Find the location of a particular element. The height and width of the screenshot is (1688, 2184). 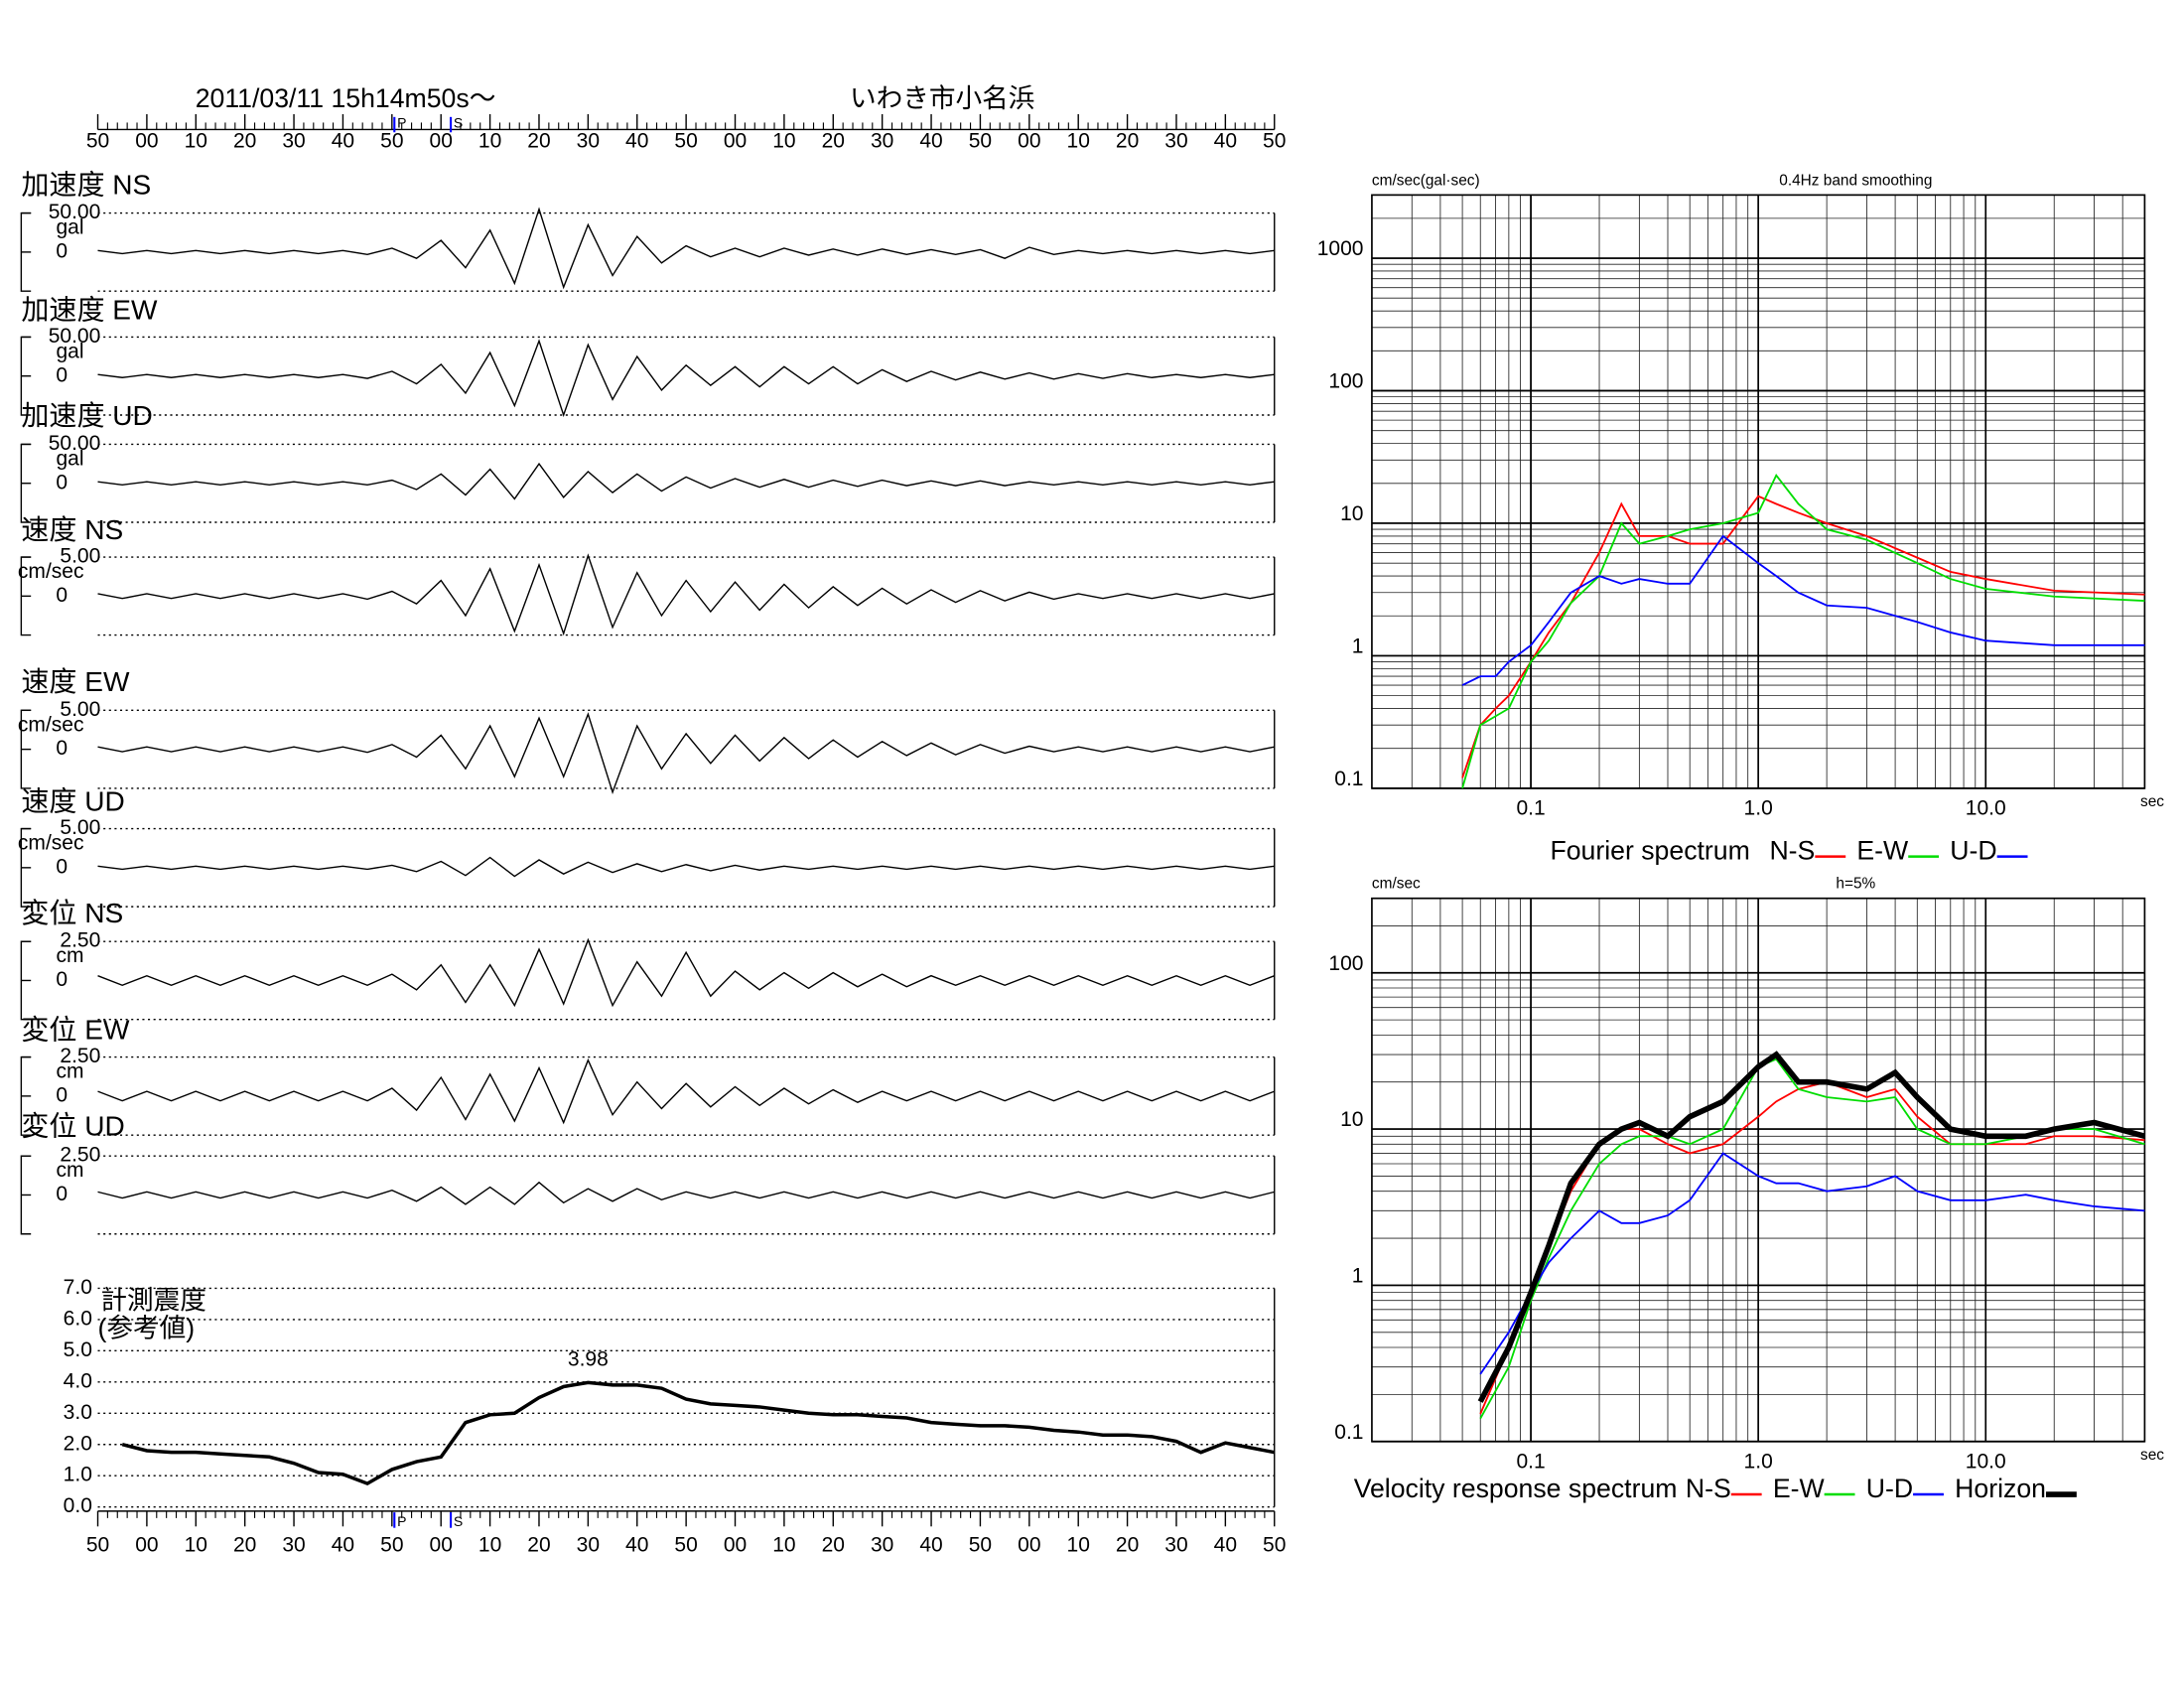

x-tick-label: 1.0 is located at coordinates (1758, 1461).